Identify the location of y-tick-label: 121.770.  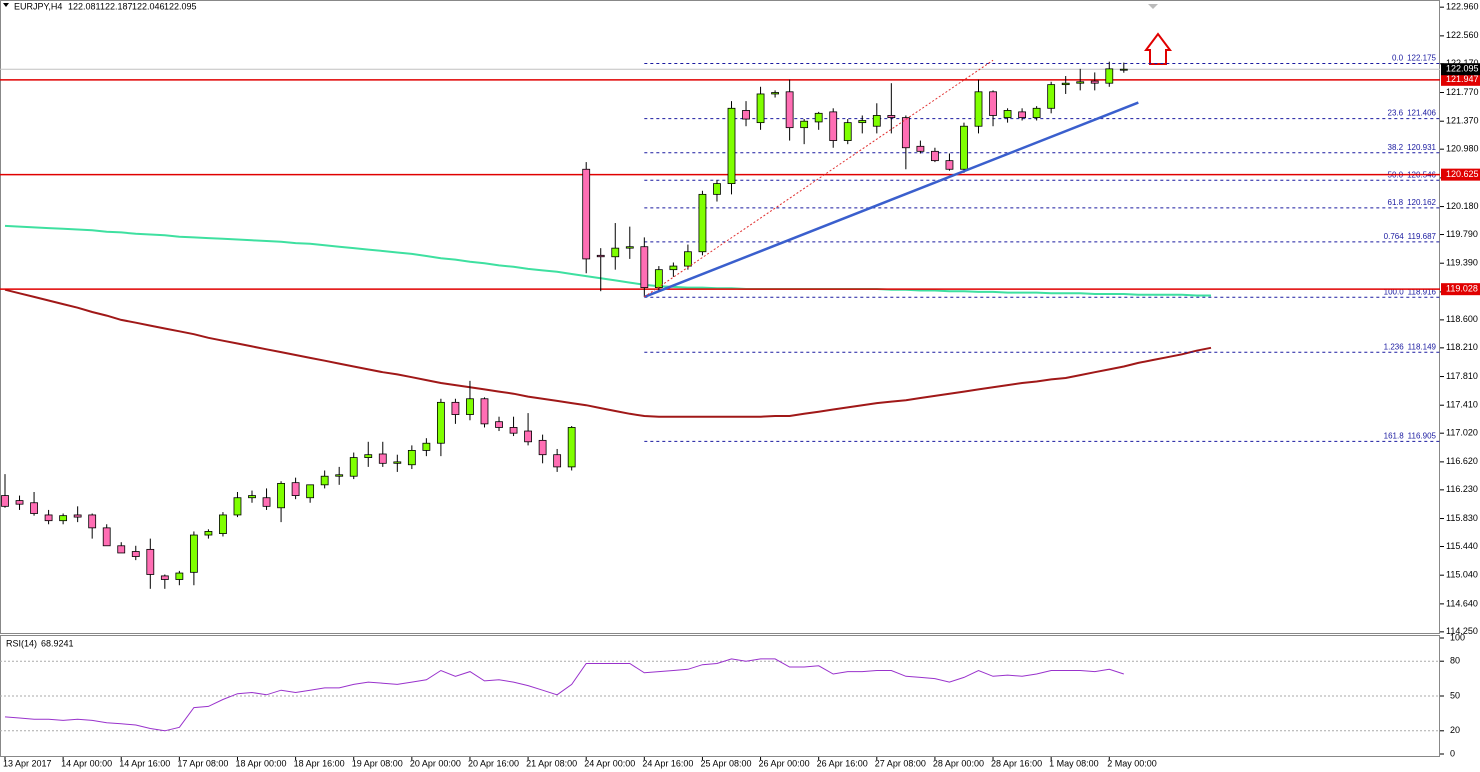
(1462, 92).